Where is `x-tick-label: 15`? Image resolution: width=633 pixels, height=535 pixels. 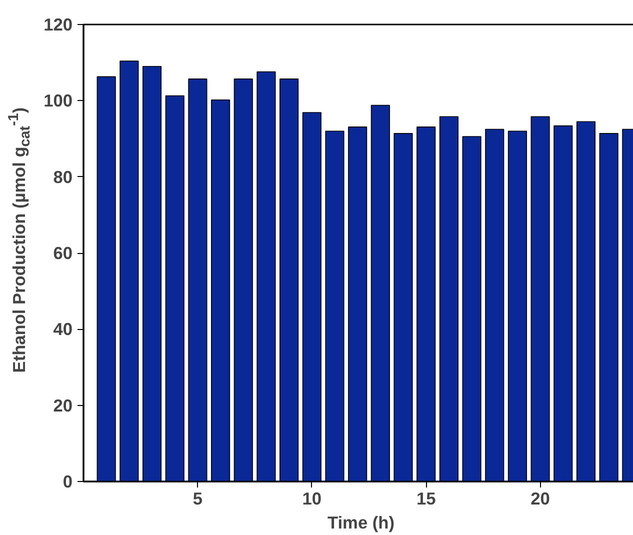
x-tick-label: 15 is located at coordinates (426, 498).